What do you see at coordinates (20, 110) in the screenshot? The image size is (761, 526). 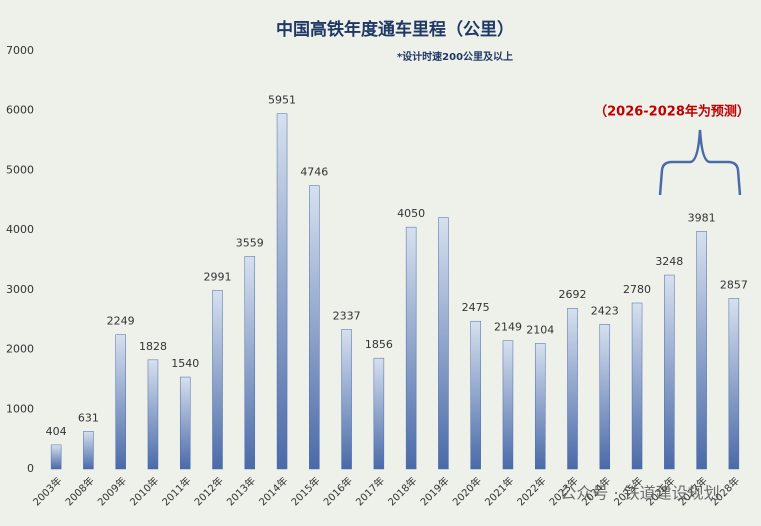 I see `y-tick-label: 6000` at bounding box center [20, 110].